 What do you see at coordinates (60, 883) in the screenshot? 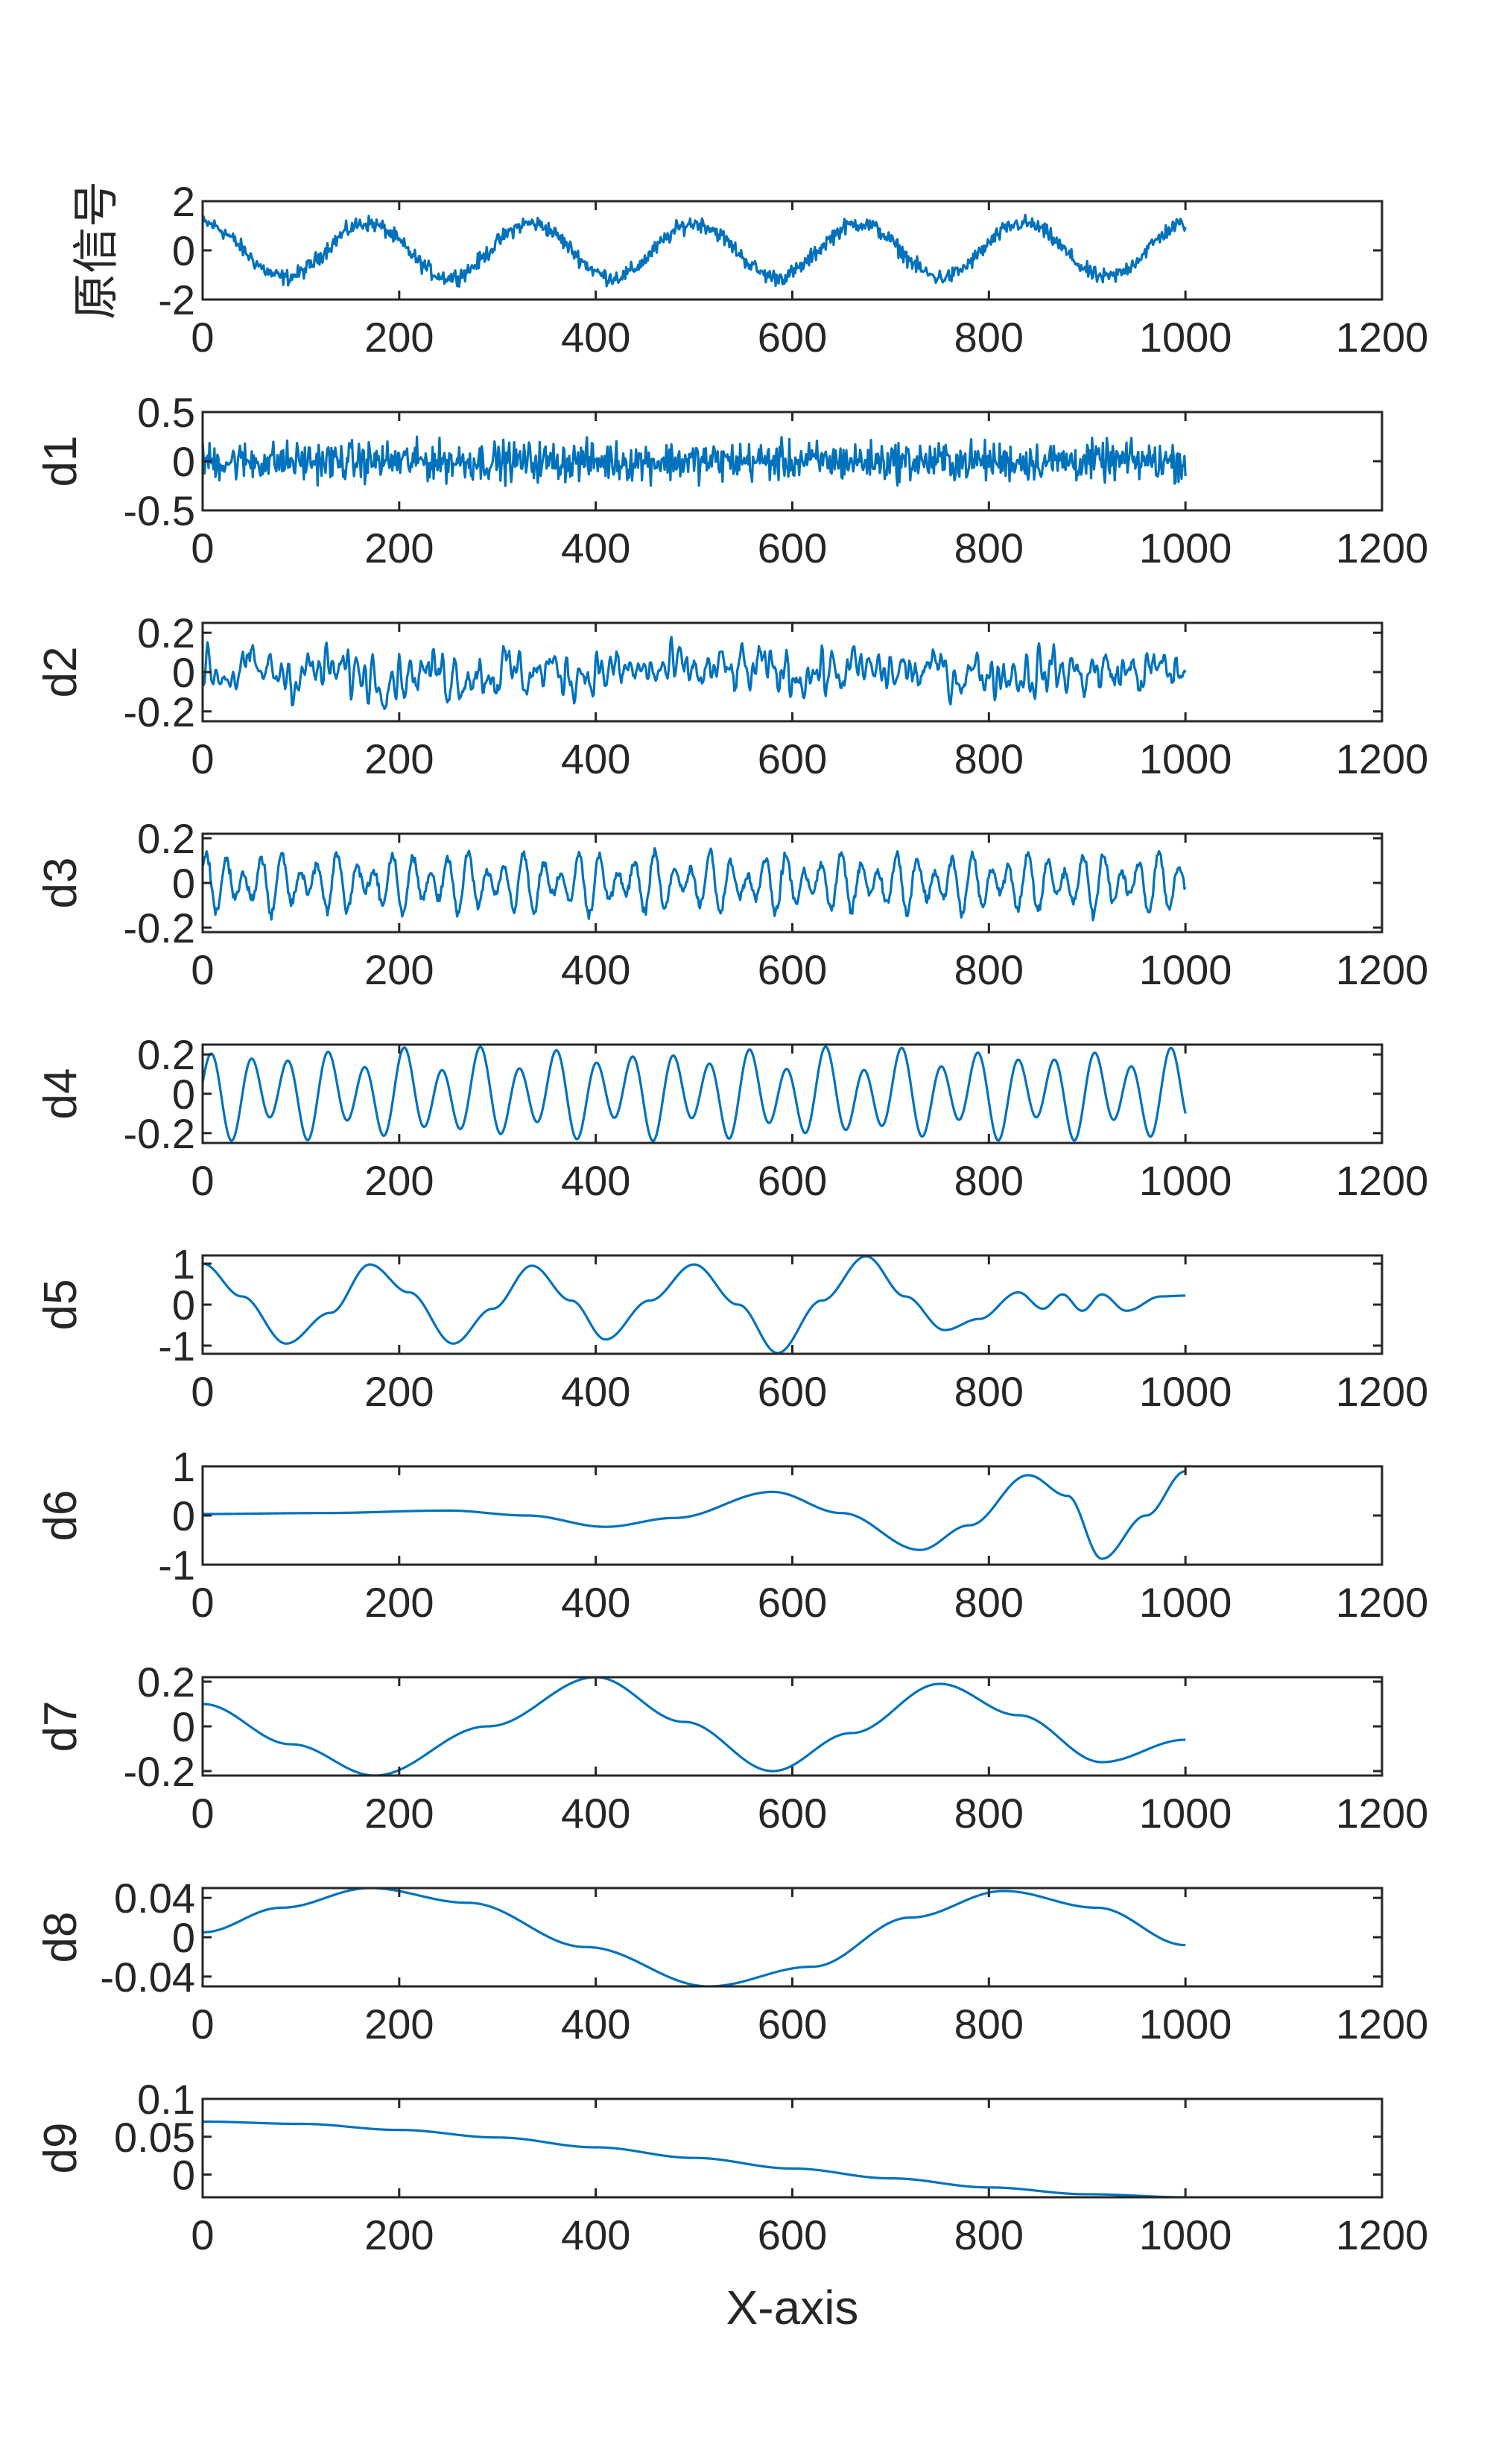
I see `y-axis-label: d3` at bounding box center [60, 883].